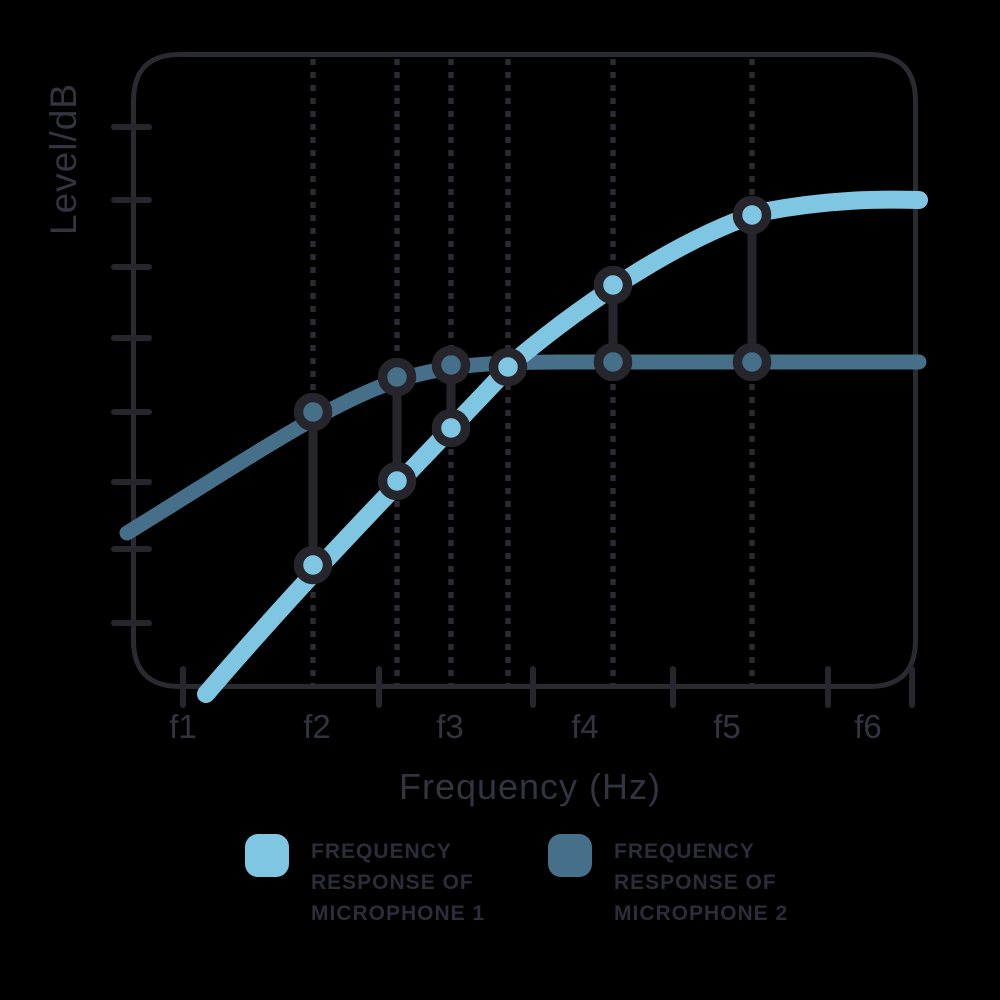  I want to click on x-tick-label-f1: f1, so click(183, 726).